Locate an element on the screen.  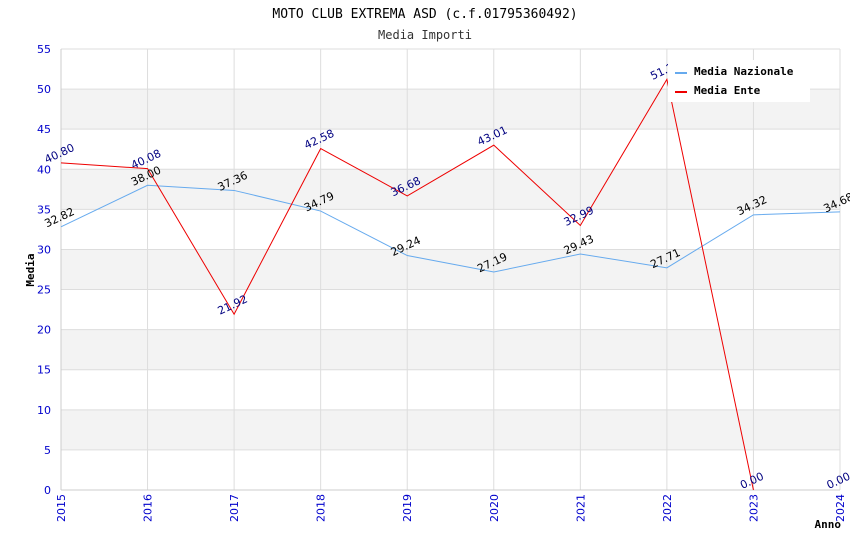
x-axis-label: Anno is located at coordinates (828, 524).